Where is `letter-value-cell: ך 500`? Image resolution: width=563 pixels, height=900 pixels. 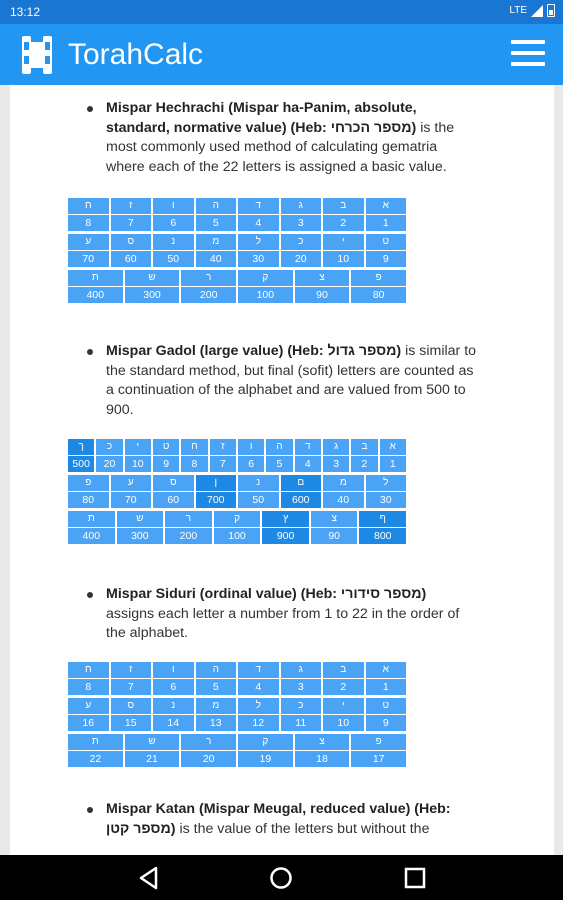
letter-value-cell: ך 500 is located at coordinates (81, 455).